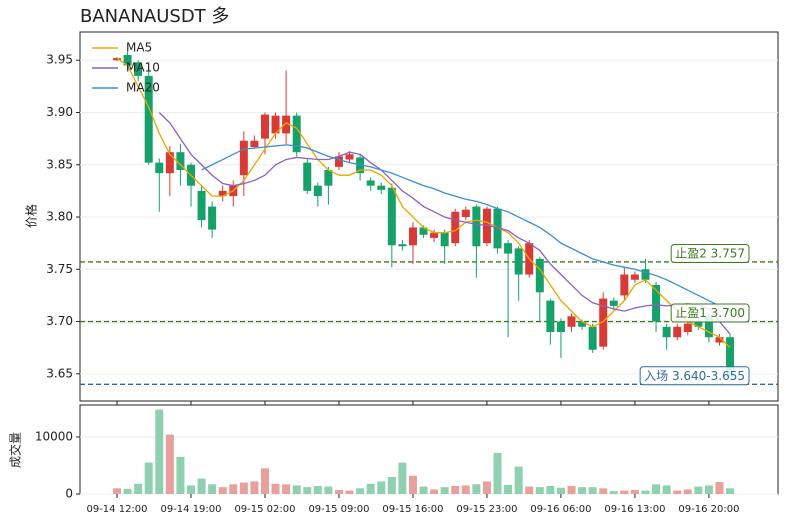 Image resolution: width=787 pixels, height=526 pixels. Describe the element at coordinates (154, 16) in the screenshot. I see `chart-title: BANANAUSDT 多` at that location.